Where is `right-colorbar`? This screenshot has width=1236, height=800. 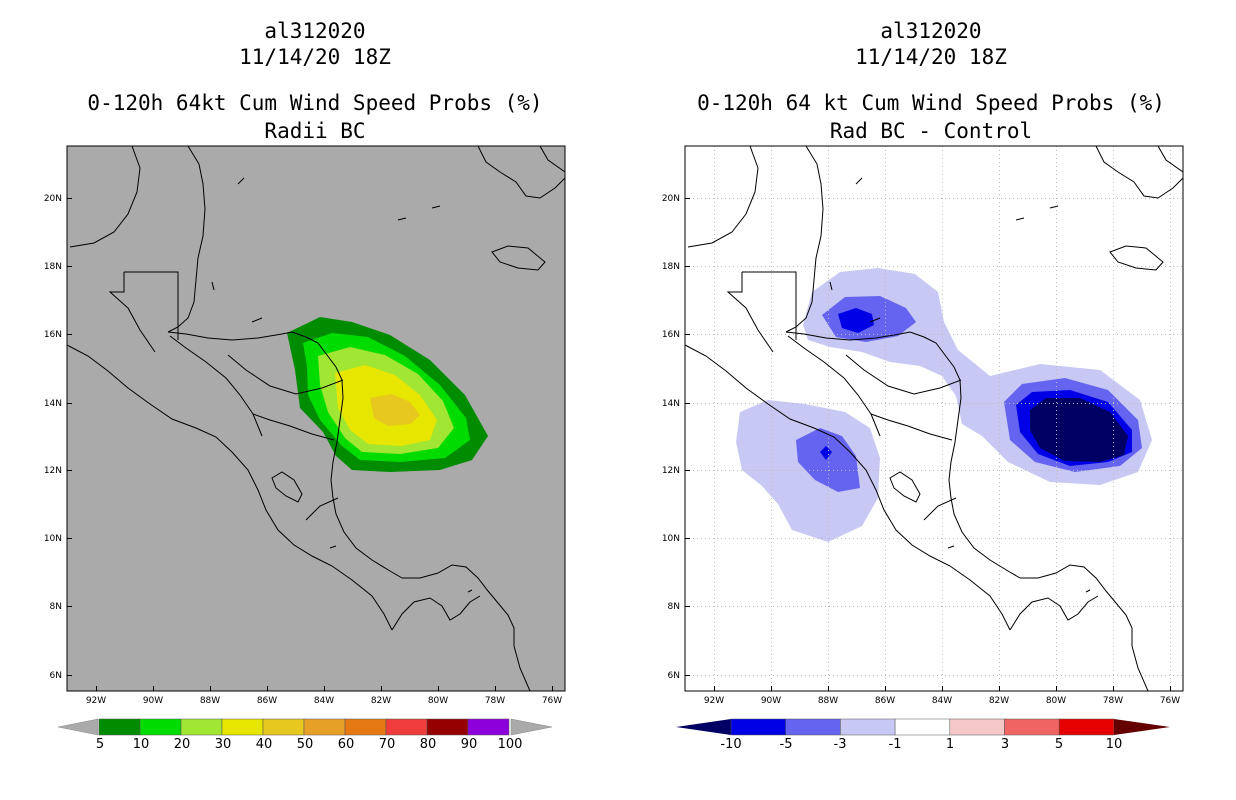 right-colorbar is located at coordinates (923, 727).